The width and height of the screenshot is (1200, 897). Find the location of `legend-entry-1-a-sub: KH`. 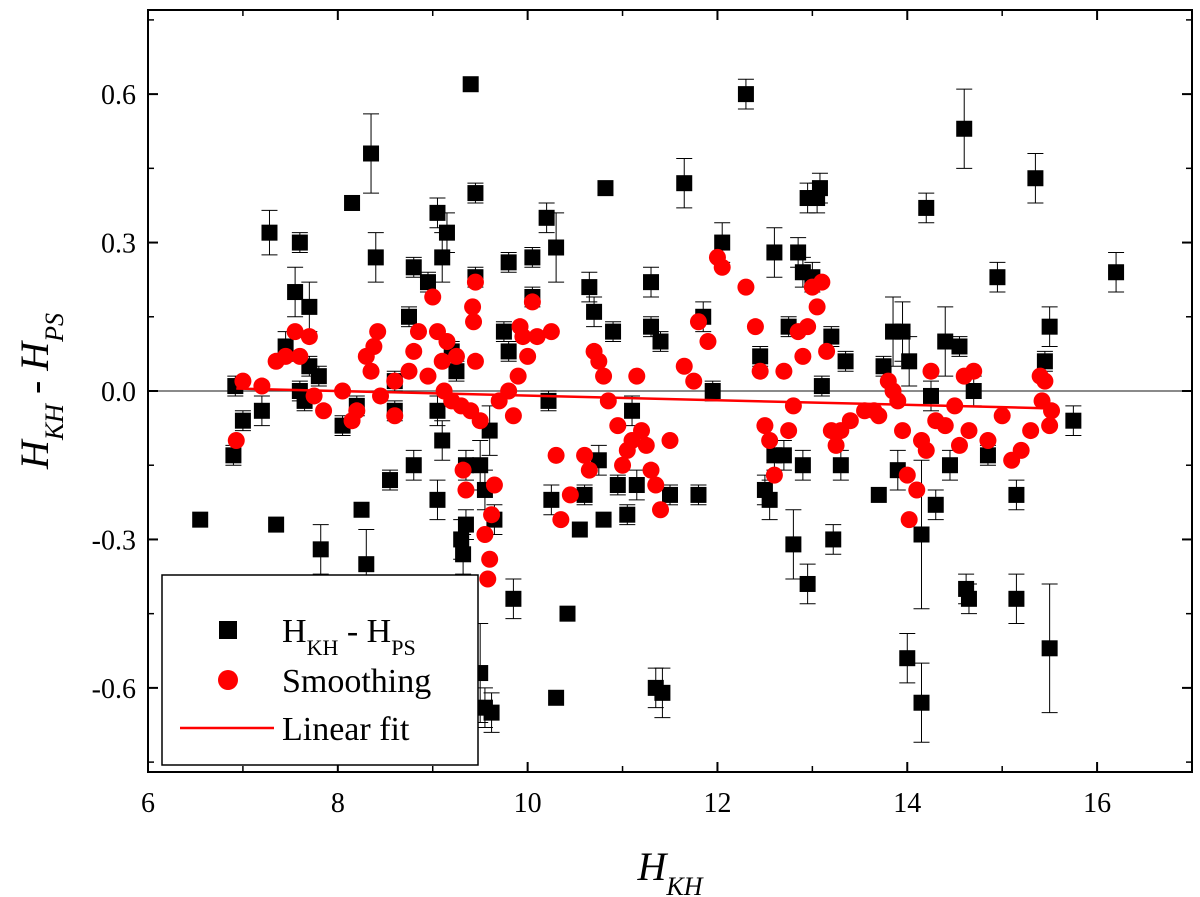

legend-entry-1-a-sub: KH is located at coordinates (323, 647).